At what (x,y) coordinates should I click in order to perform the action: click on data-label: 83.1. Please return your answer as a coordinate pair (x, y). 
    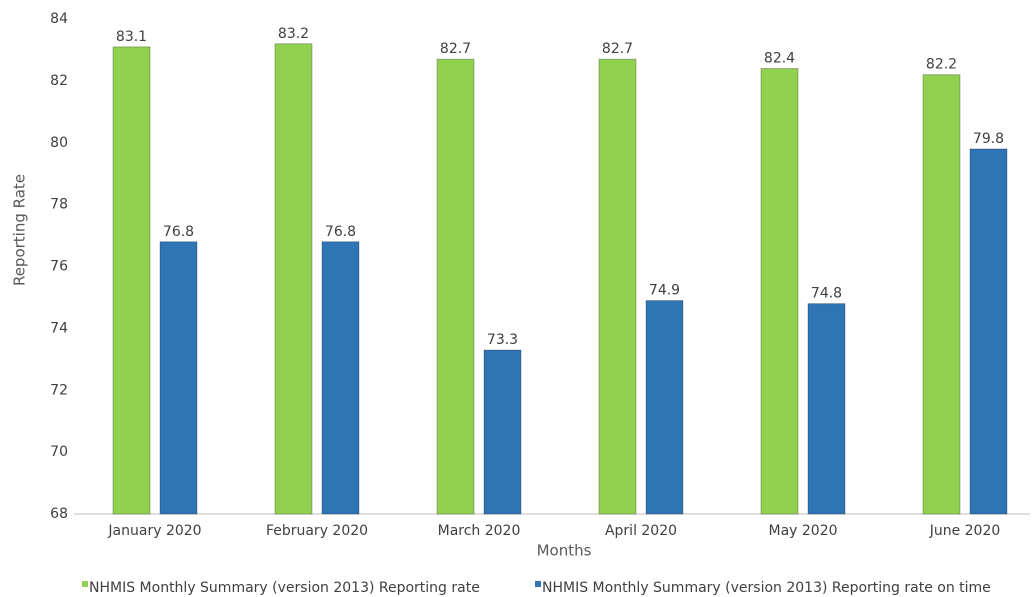
    Looking at the image, I should click on (131, 37).